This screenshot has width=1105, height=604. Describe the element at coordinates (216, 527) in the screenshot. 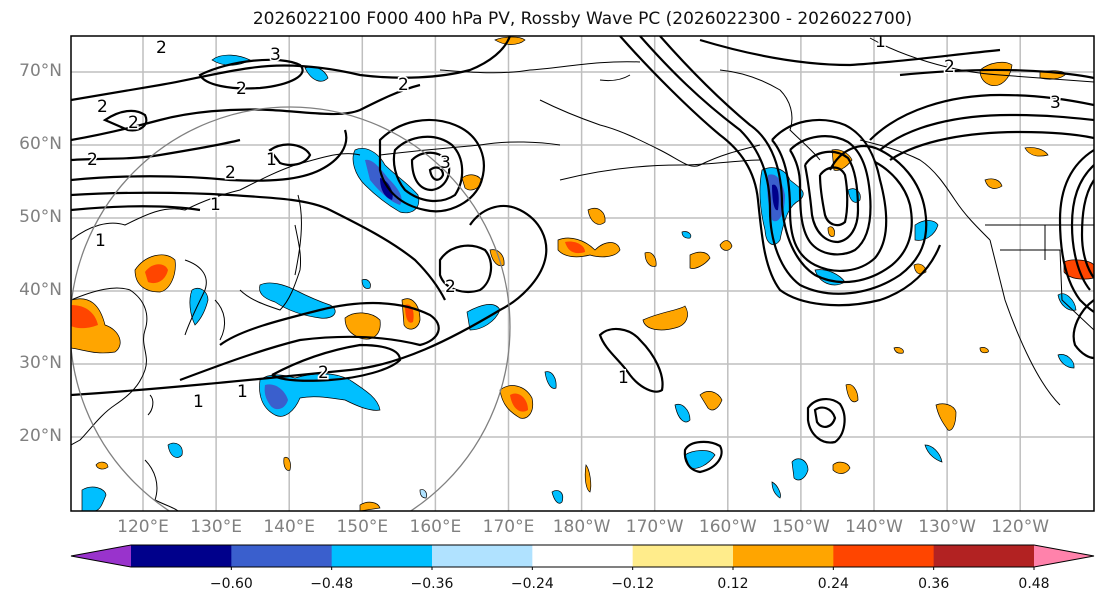

I see `lon-label: 130°E` at that location.